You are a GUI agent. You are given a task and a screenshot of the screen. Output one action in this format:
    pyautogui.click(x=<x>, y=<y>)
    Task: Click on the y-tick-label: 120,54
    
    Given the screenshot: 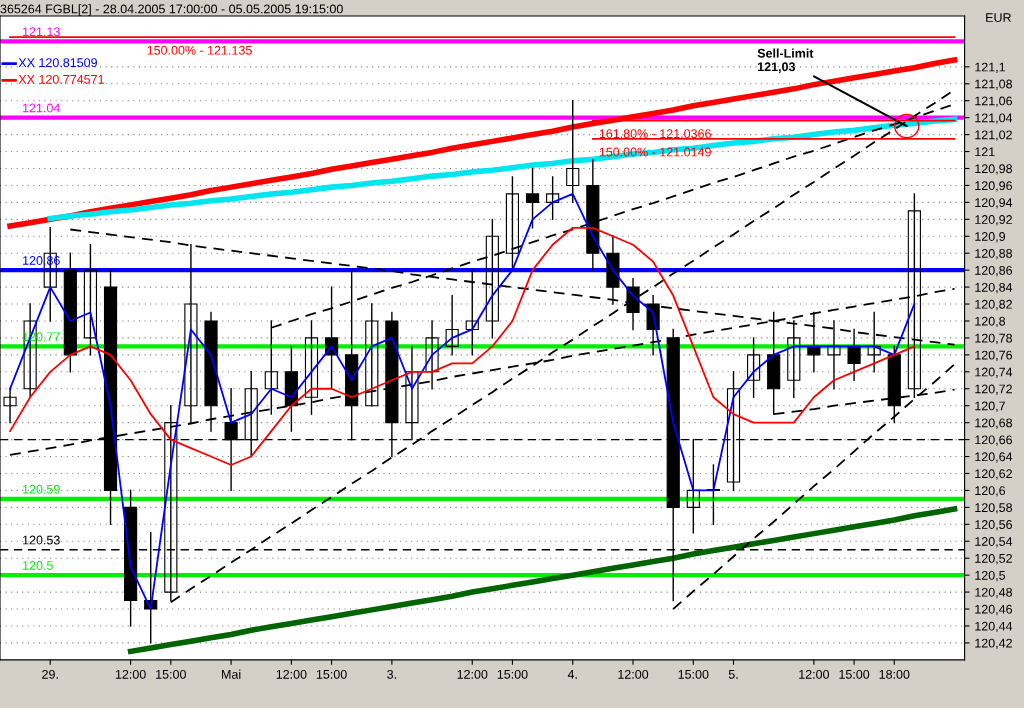 What is the action you would take?
    pyautogui.click(x=994, y=542)
    